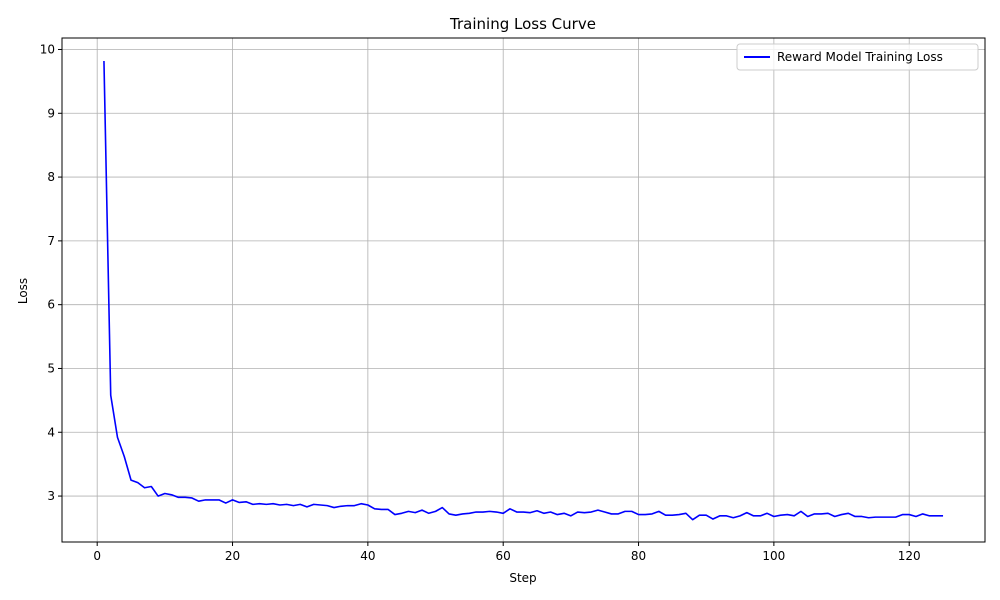 Image resolution: width=1000 pixels, height=600 pixels. What do you see at coordinates (773, 556) in the screenshot?
I see `x-tick-label: 100` at bounding box center [773, 556].